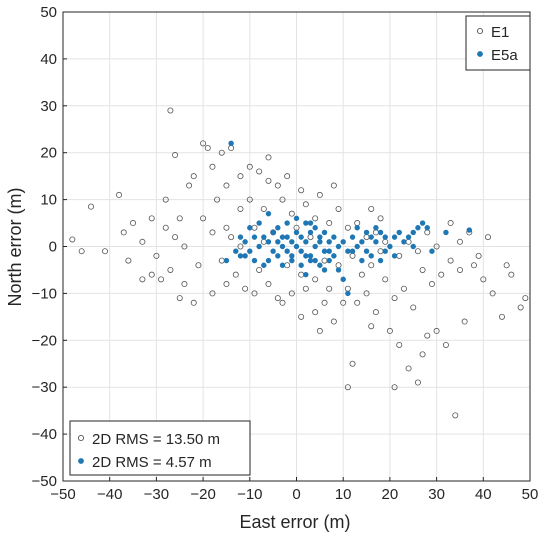 The image size is (550, 541). Describe the element at coordinates (48, 153) in the screenshot. I see `y-tick-label: 20` at that location.